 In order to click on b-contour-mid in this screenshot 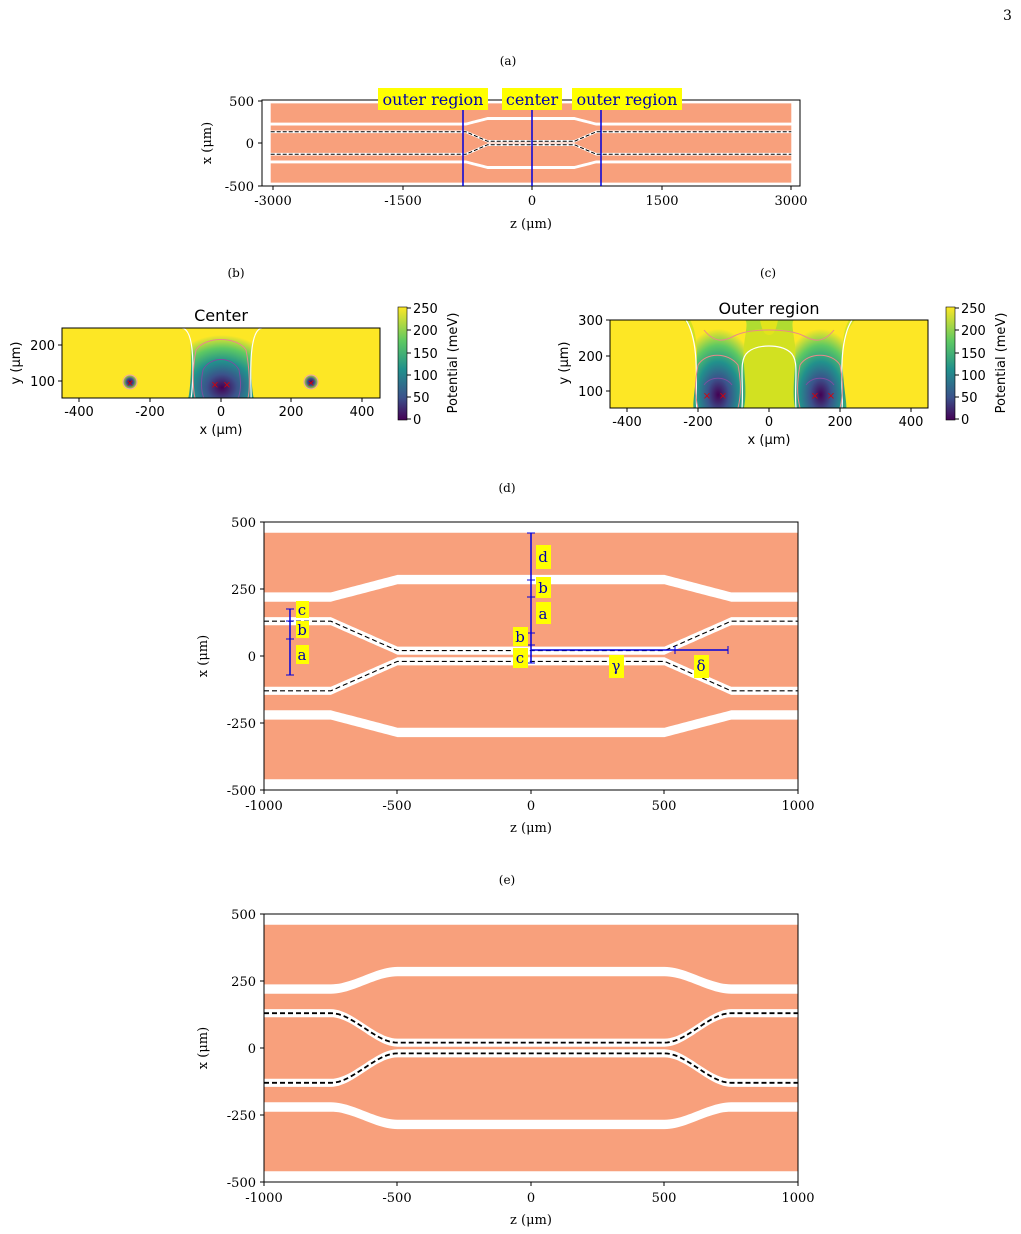, I will do `click(221, 368)`.